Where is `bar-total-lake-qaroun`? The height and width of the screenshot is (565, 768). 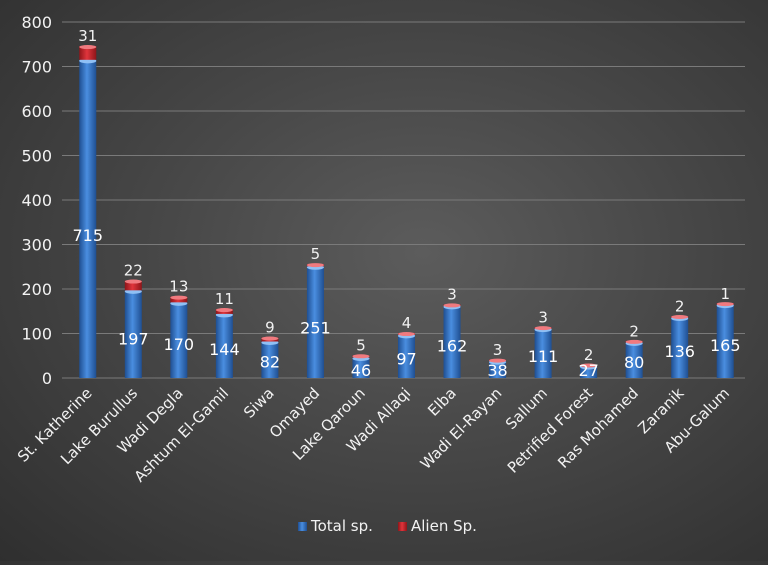 bar-total-lake-qaroun is located at coordinates (361, 367).